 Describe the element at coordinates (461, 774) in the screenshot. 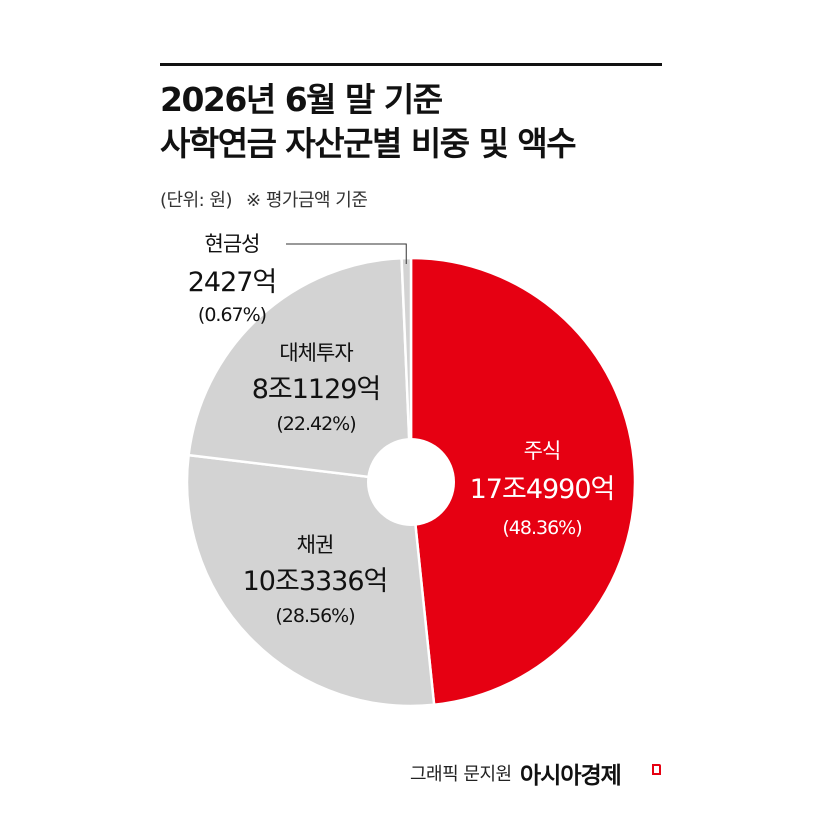

I see `graphic-credit: 그래픽 문지원` at that location.